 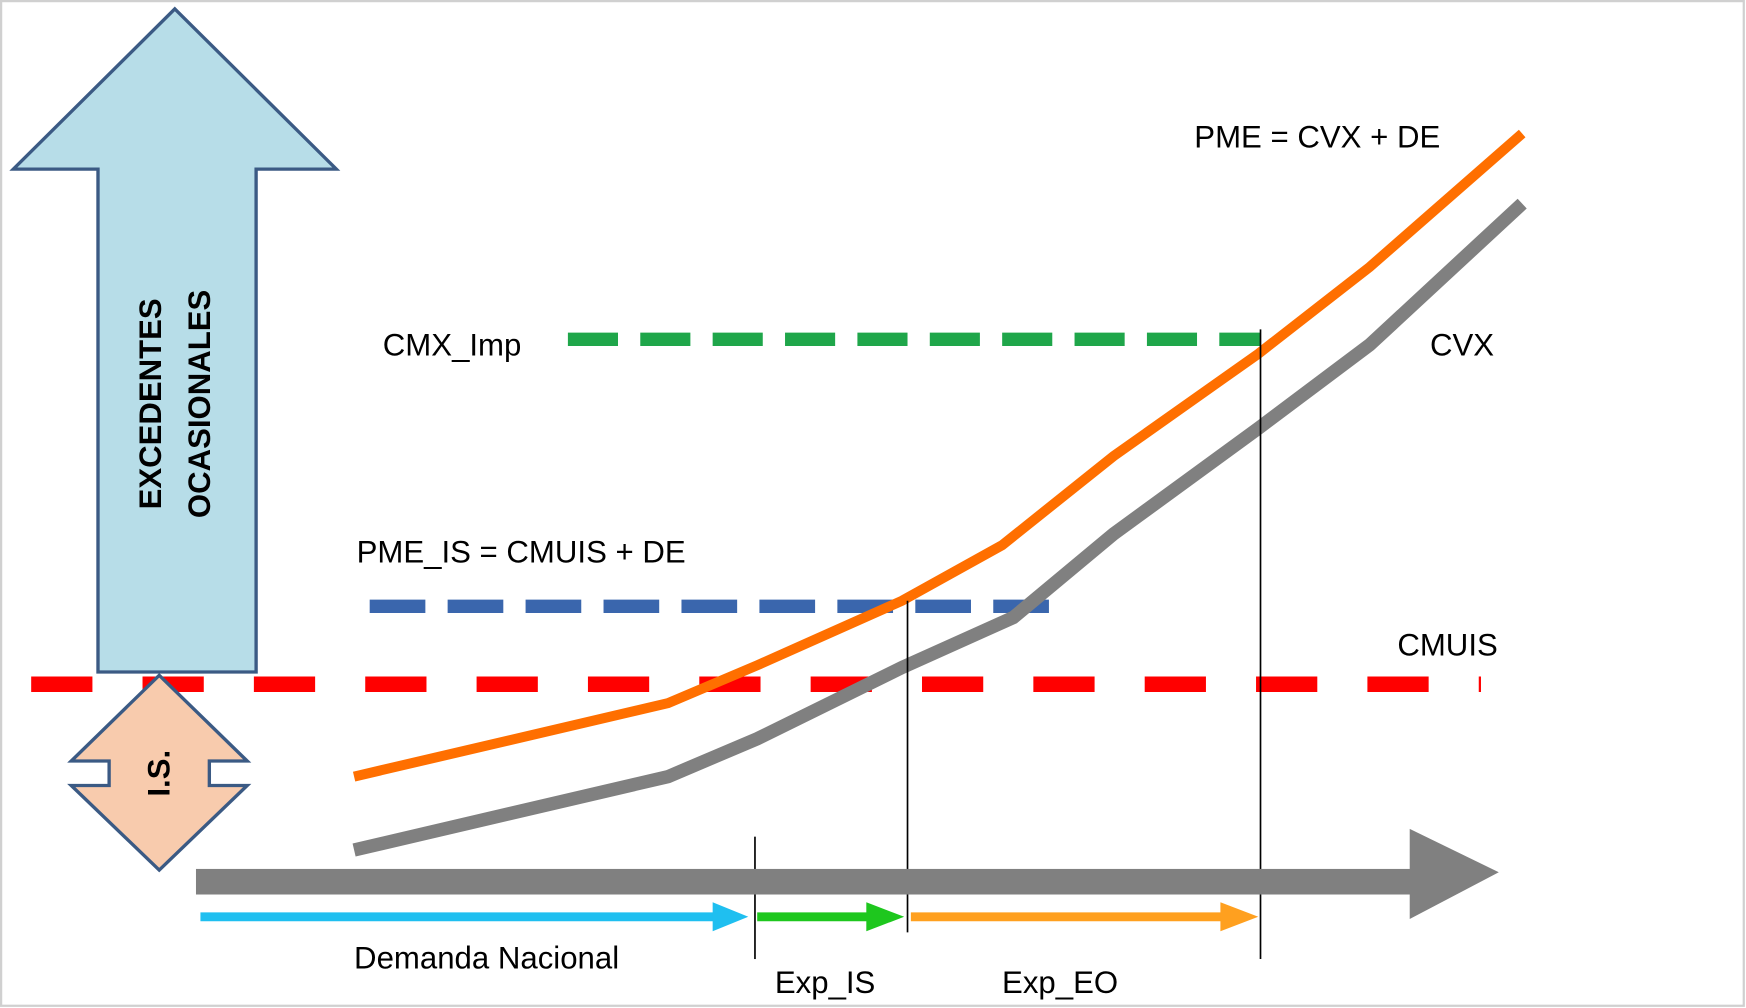 What do you see at coordinates (150, 403) in the screenshot?
I see `arrow-label: EXCEDENTES` at bounding box center [150, 403].